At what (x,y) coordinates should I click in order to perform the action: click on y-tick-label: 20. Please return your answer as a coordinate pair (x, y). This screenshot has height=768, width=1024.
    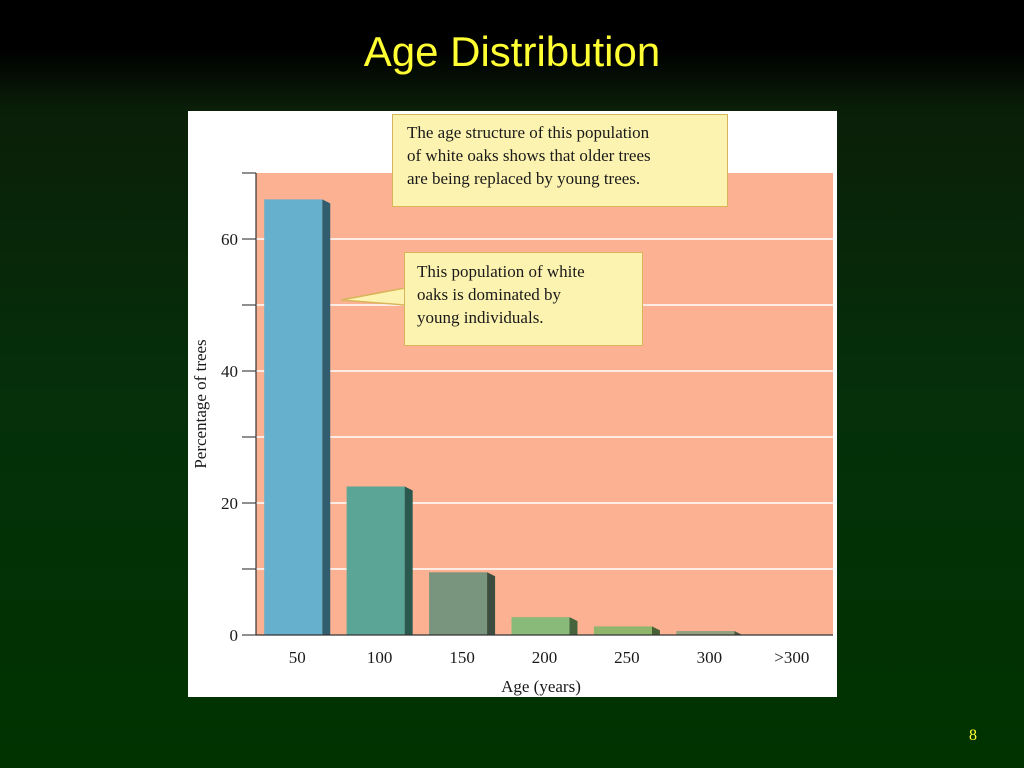
    Looking at the image, I should click on (229, 503).